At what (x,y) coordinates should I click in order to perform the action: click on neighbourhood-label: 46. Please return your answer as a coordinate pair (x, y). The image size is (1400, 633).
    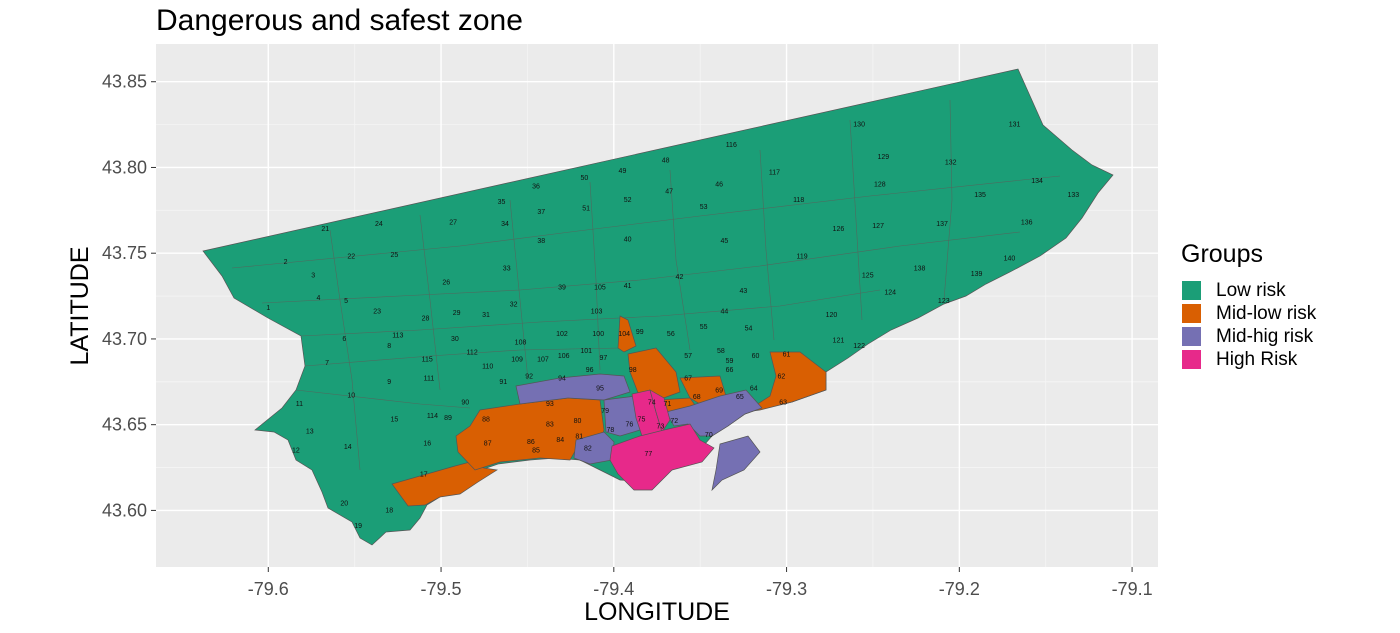
    Looking at the image, I should click on (719, 185).